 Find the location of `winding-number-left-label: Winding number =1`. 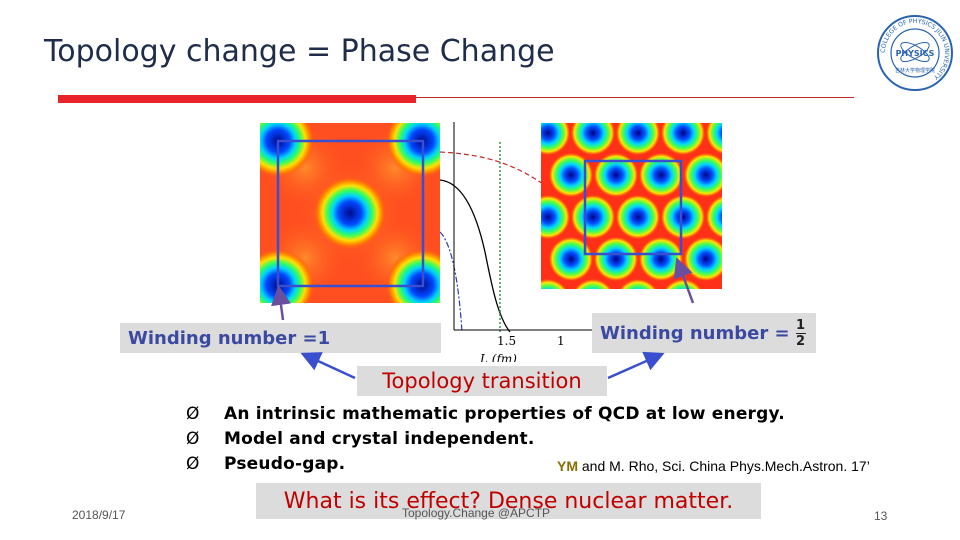

winding-number-left-label: Winding number =1 is located at coordinates (280, 338).